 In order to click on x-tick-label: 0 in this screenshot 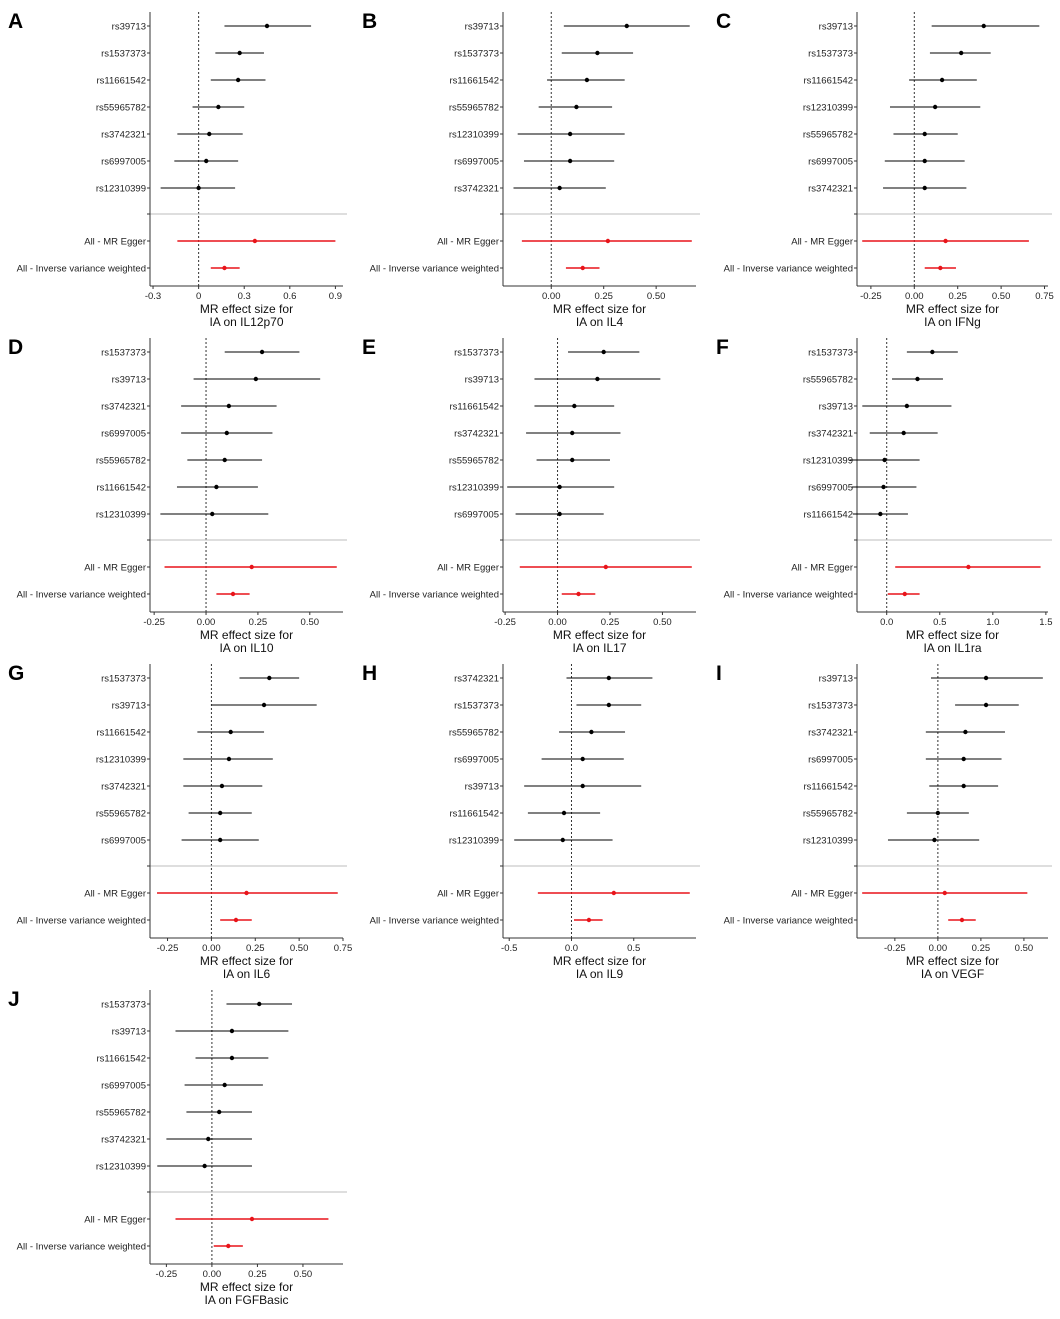, I will do `click(198, 296)`.